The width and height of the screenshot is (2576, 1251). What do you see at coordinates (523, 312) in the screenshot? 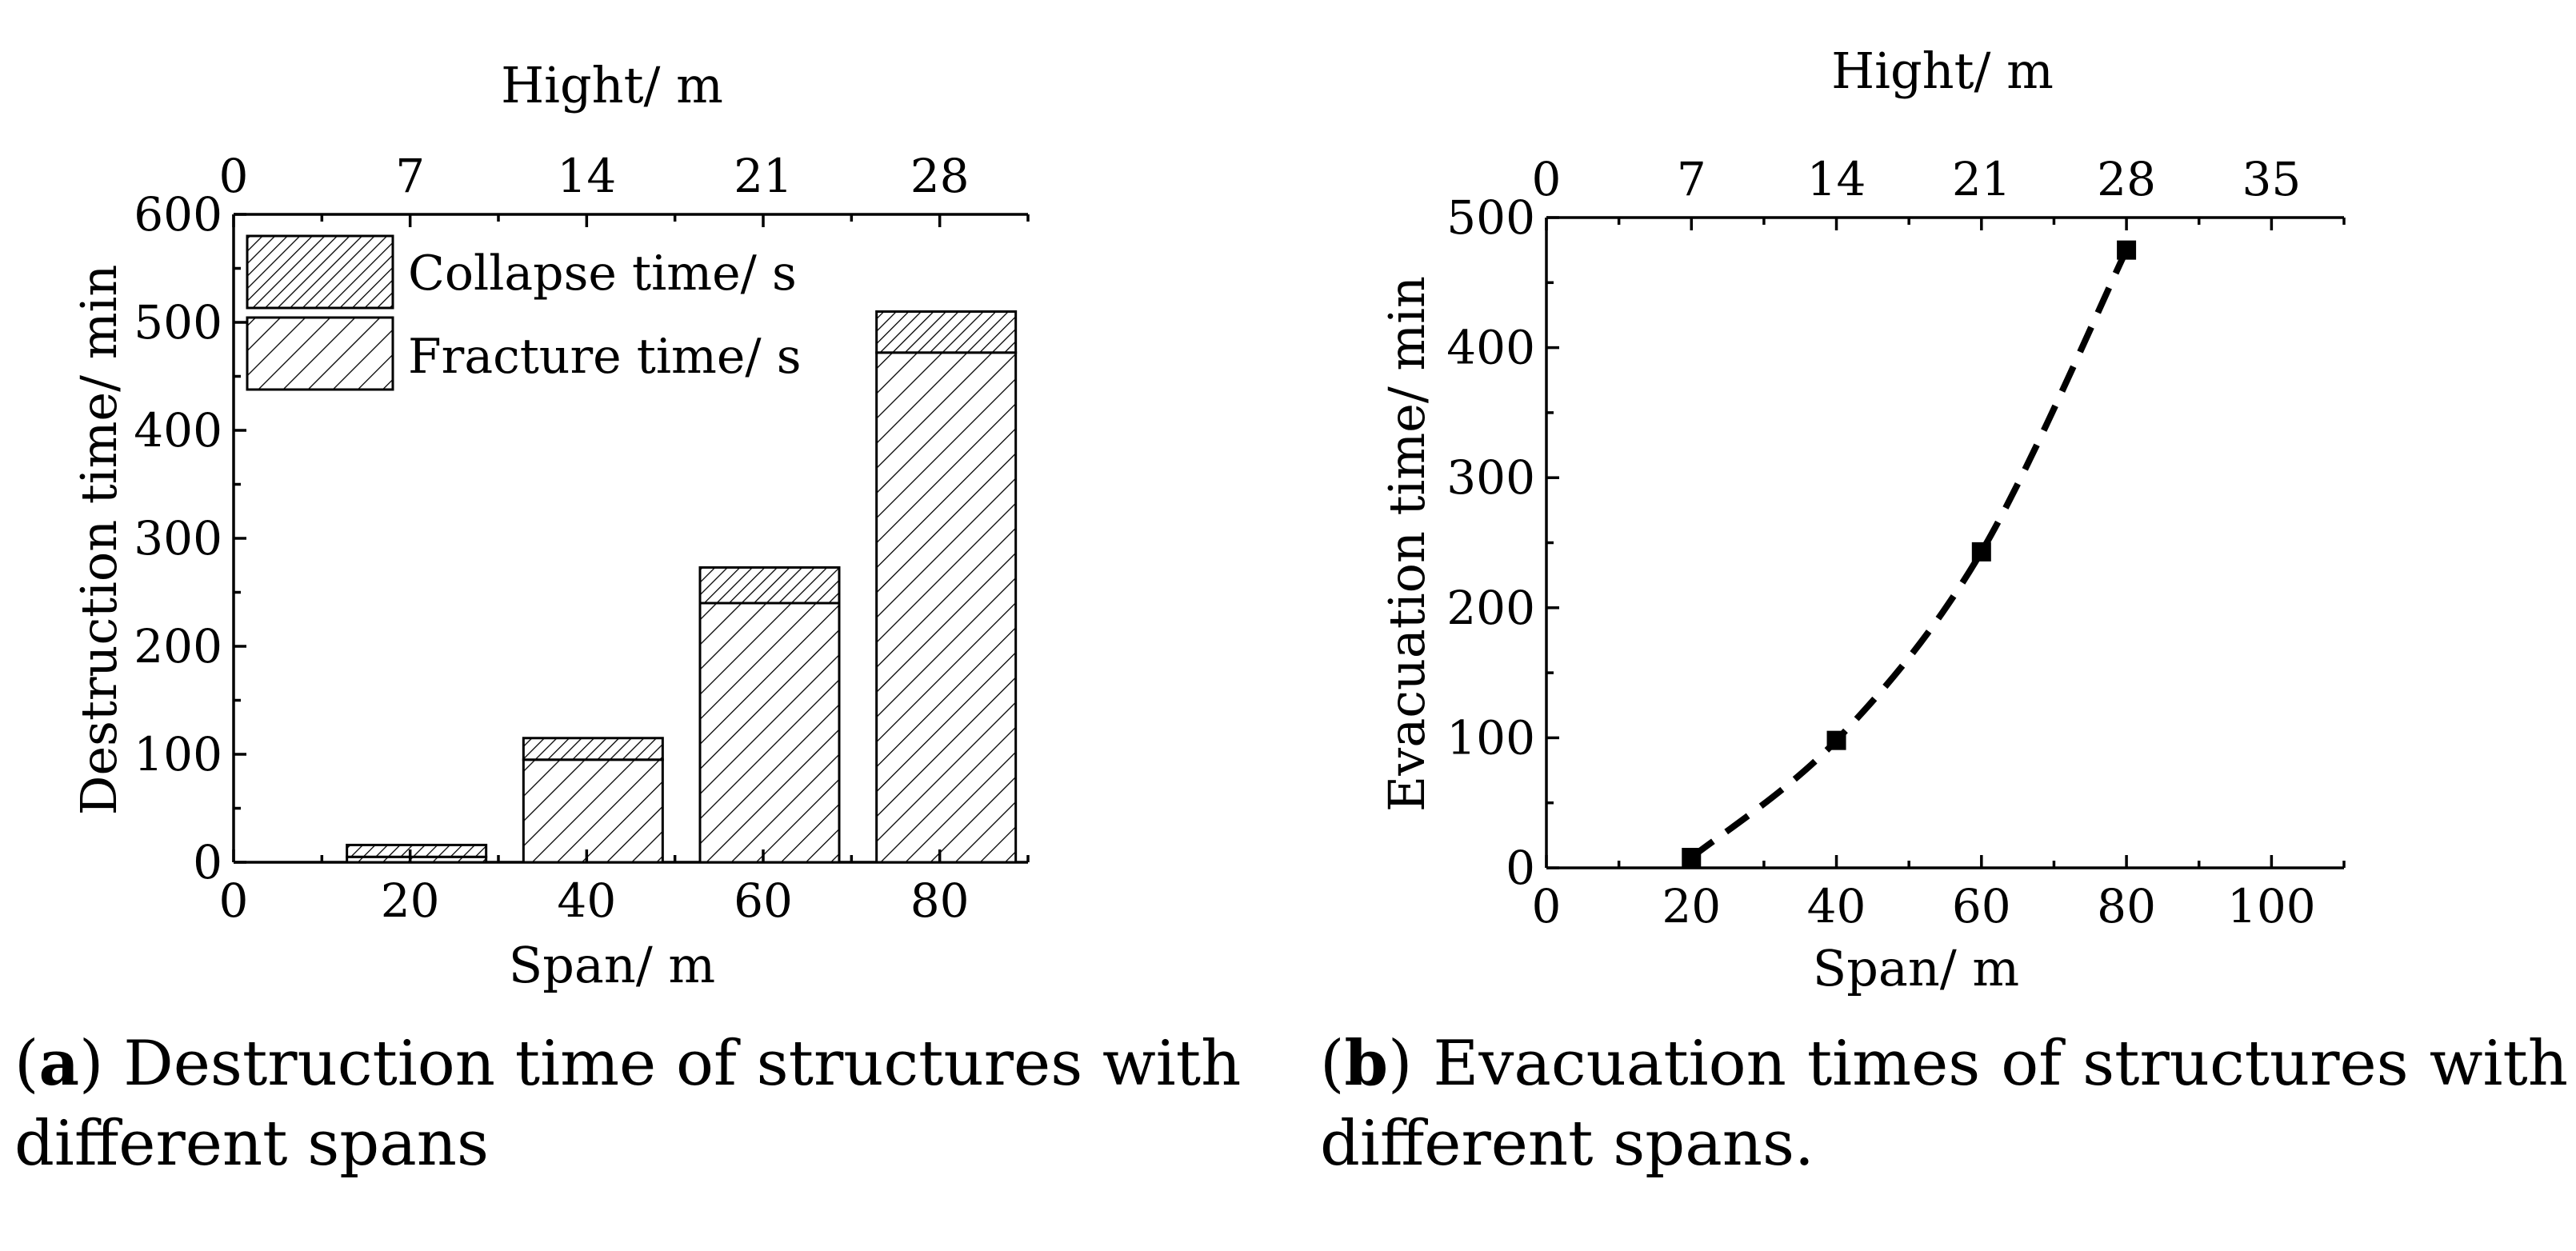
I see `panel-a-legend: Collapse time/ s Fracture time/ s` at bounding box center [523, 312].